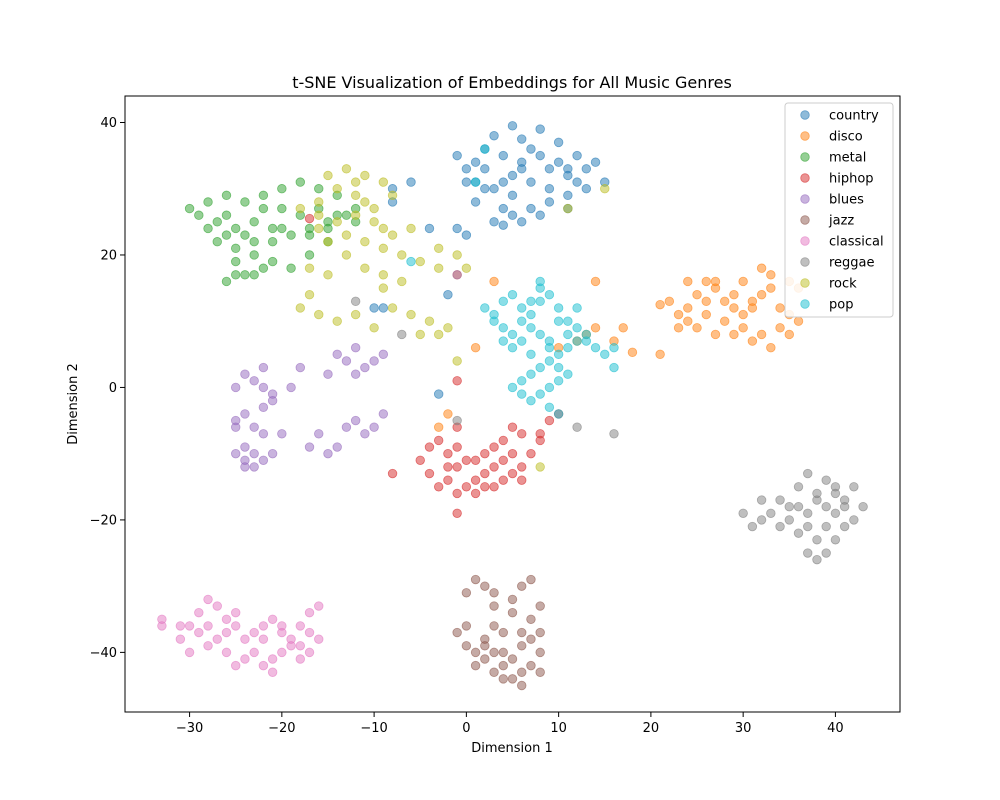 Image resolution: width=1000 pixels, height=800 pixels. Describe the element at coordinates (743, 728) in the screenshot. I see `x-tick-label: 30` at that location.